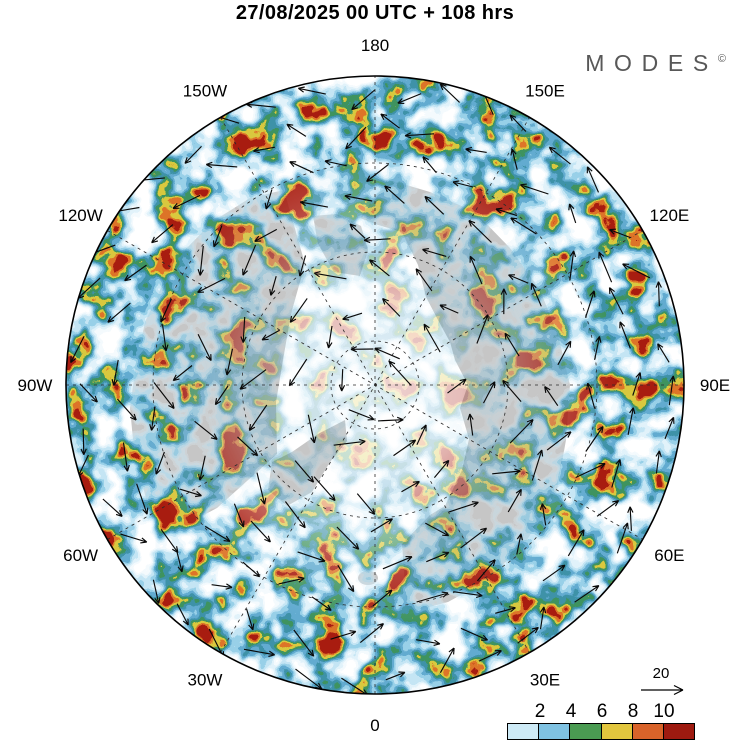 This screenshot has width=750, height=747. I want to click on longitude-label-90W: 90W, so click(35, 385).